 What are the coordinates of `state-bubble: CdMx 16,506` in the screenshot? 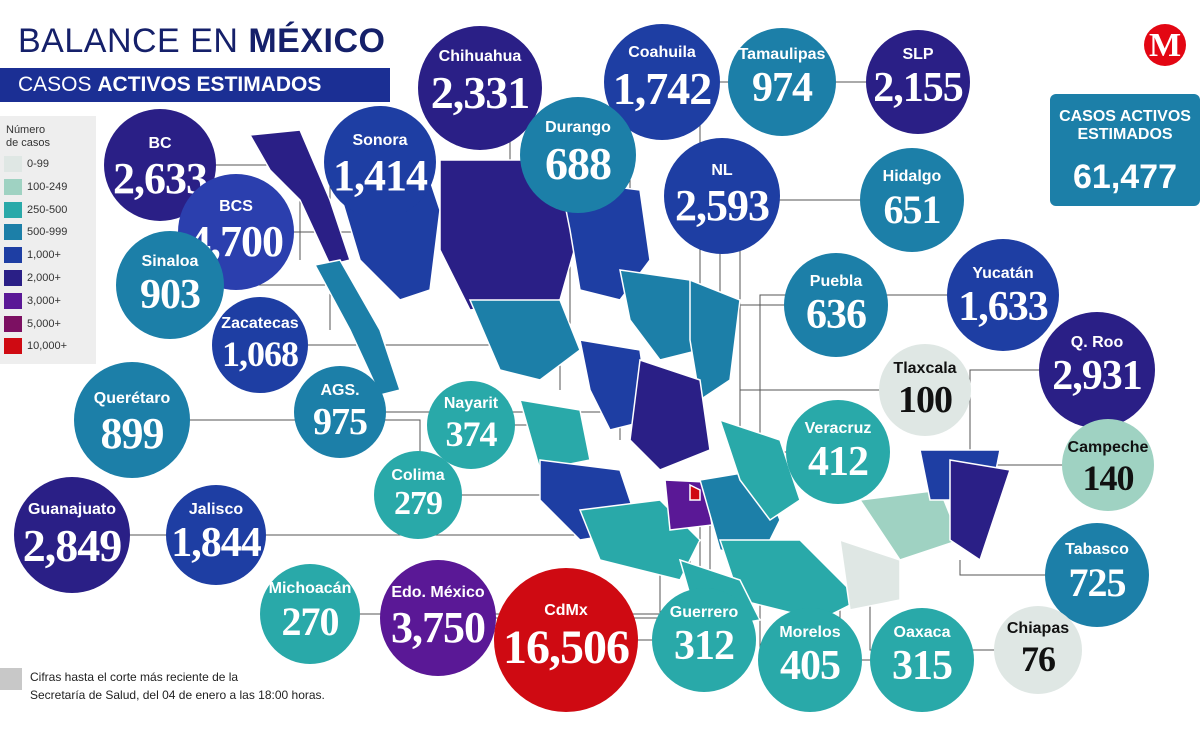 It's located at (566, 640).